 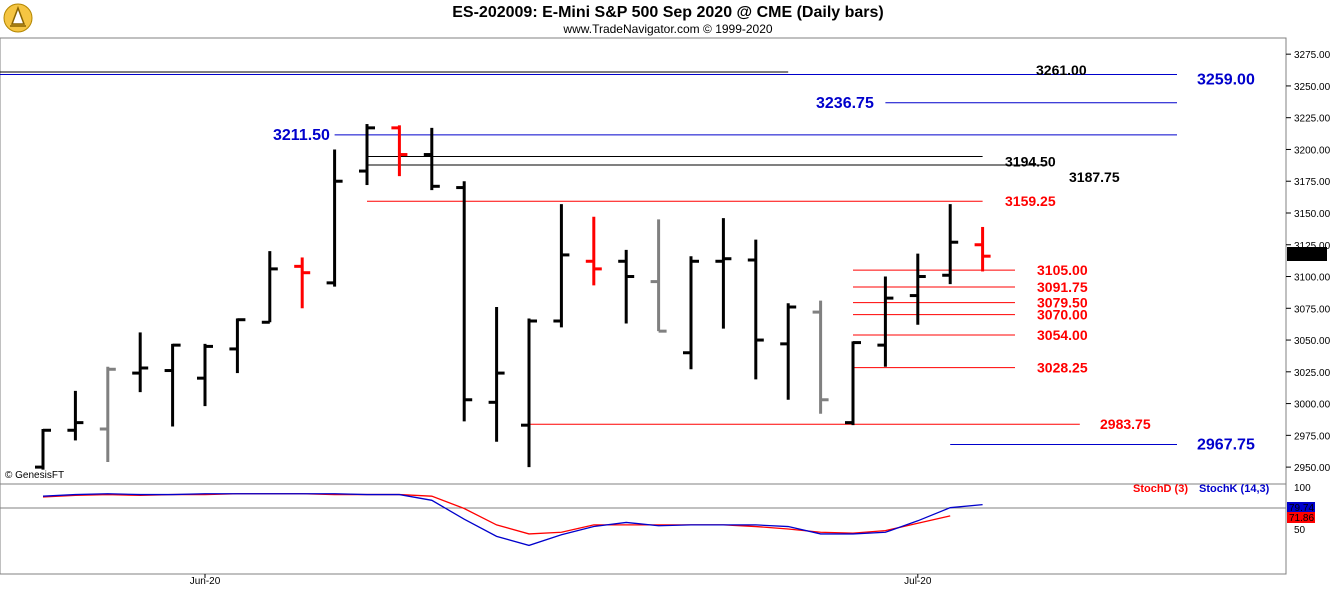 What do you see at coordinates (1312, 373) in the screenshot?
I see `y-tick-label: 3025.00` at bounding box center [1312, 373].